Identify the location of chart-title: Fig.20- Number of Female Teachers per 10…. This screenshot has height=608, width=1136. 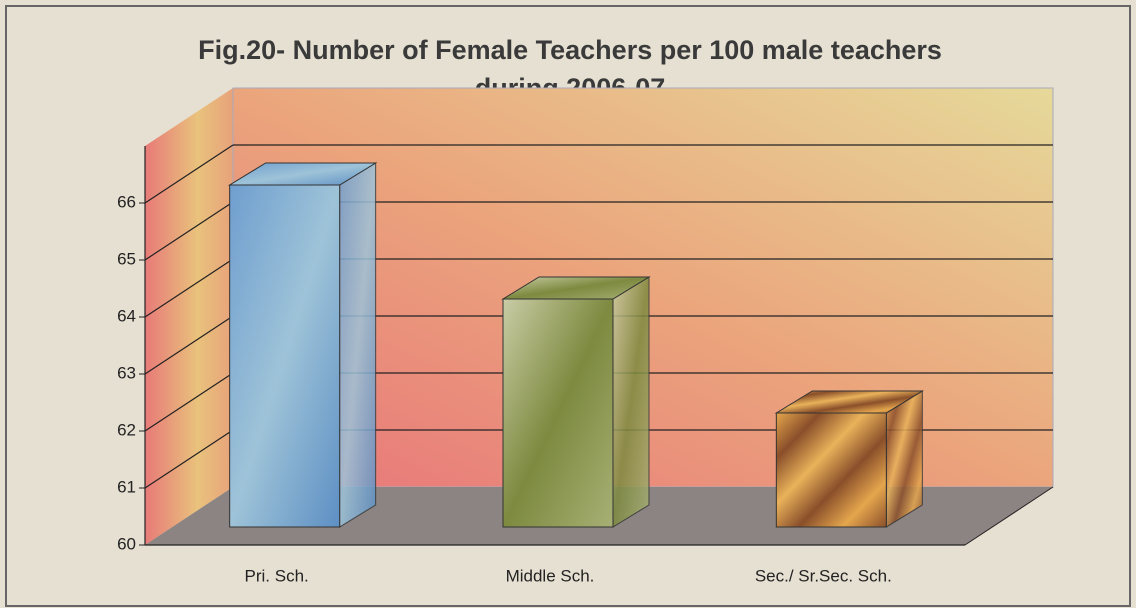
(570, 50).